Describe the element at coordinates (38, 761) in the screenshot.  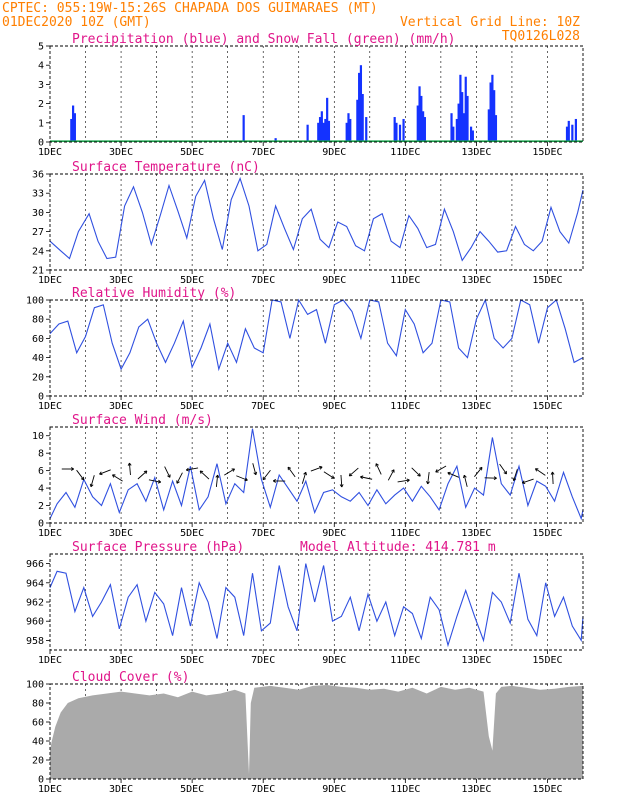
I see `y-tick-label: 20` at that location.